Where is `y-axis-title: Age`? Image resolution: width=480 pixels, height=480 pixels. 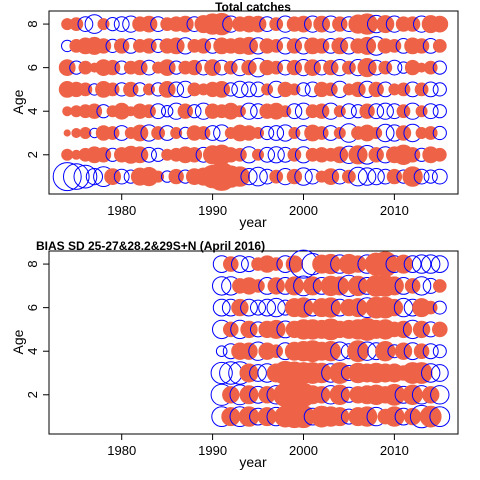
y-axis-title: Age is located at coordinates (18, 341).